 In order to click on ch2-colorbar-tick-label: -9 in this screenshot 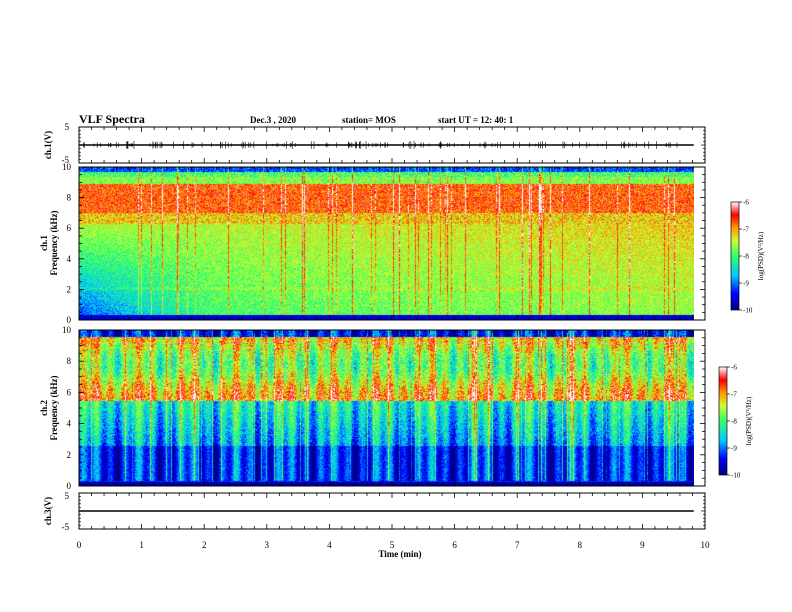, I will do `click(734, 449)`.